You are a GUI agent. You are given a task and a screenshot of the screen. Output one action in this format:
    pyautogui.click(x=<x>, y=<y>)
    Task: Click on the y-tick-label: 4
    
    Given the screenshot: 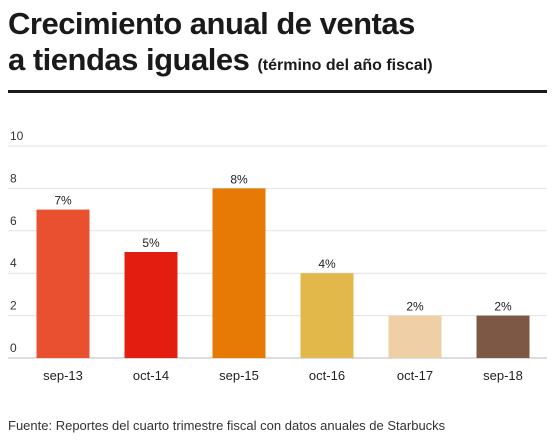 What is the action you would take?
    pyautogui.click(x=13, y=263)
    